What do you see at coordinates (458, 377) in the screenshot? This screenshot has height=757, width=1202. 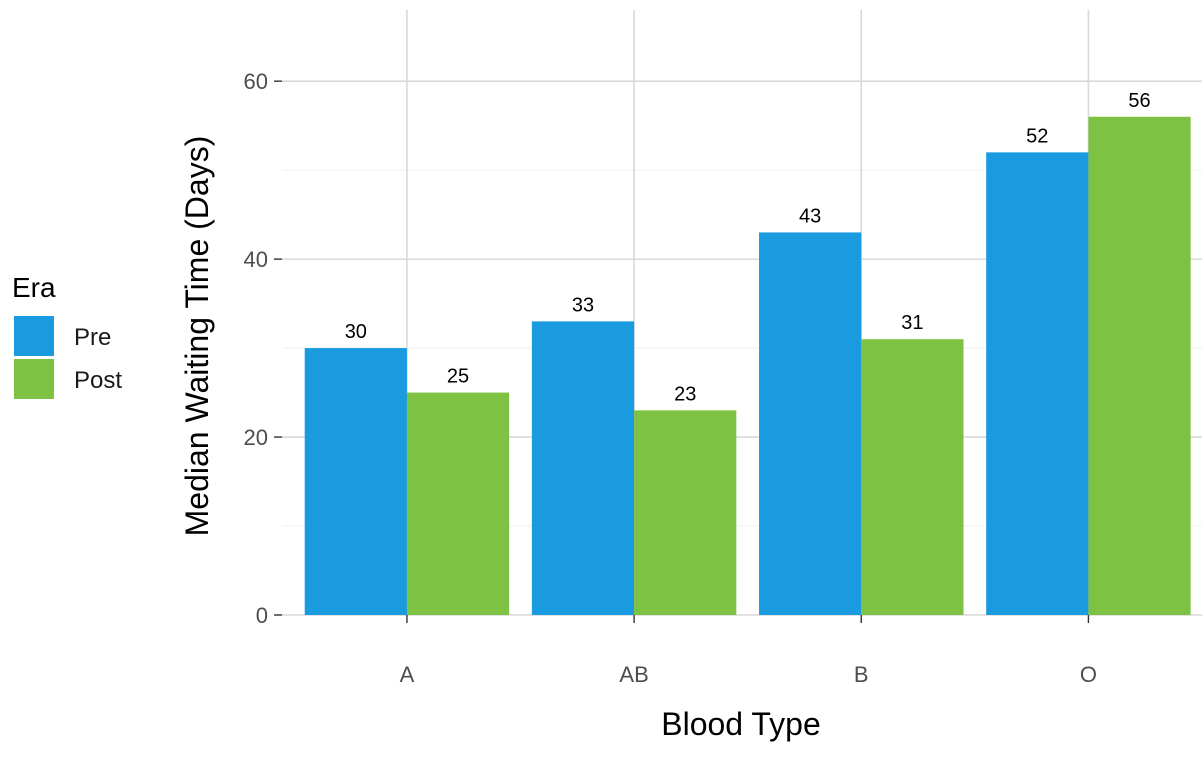 I see `data-label: 25` at bounding box center [458, 377].